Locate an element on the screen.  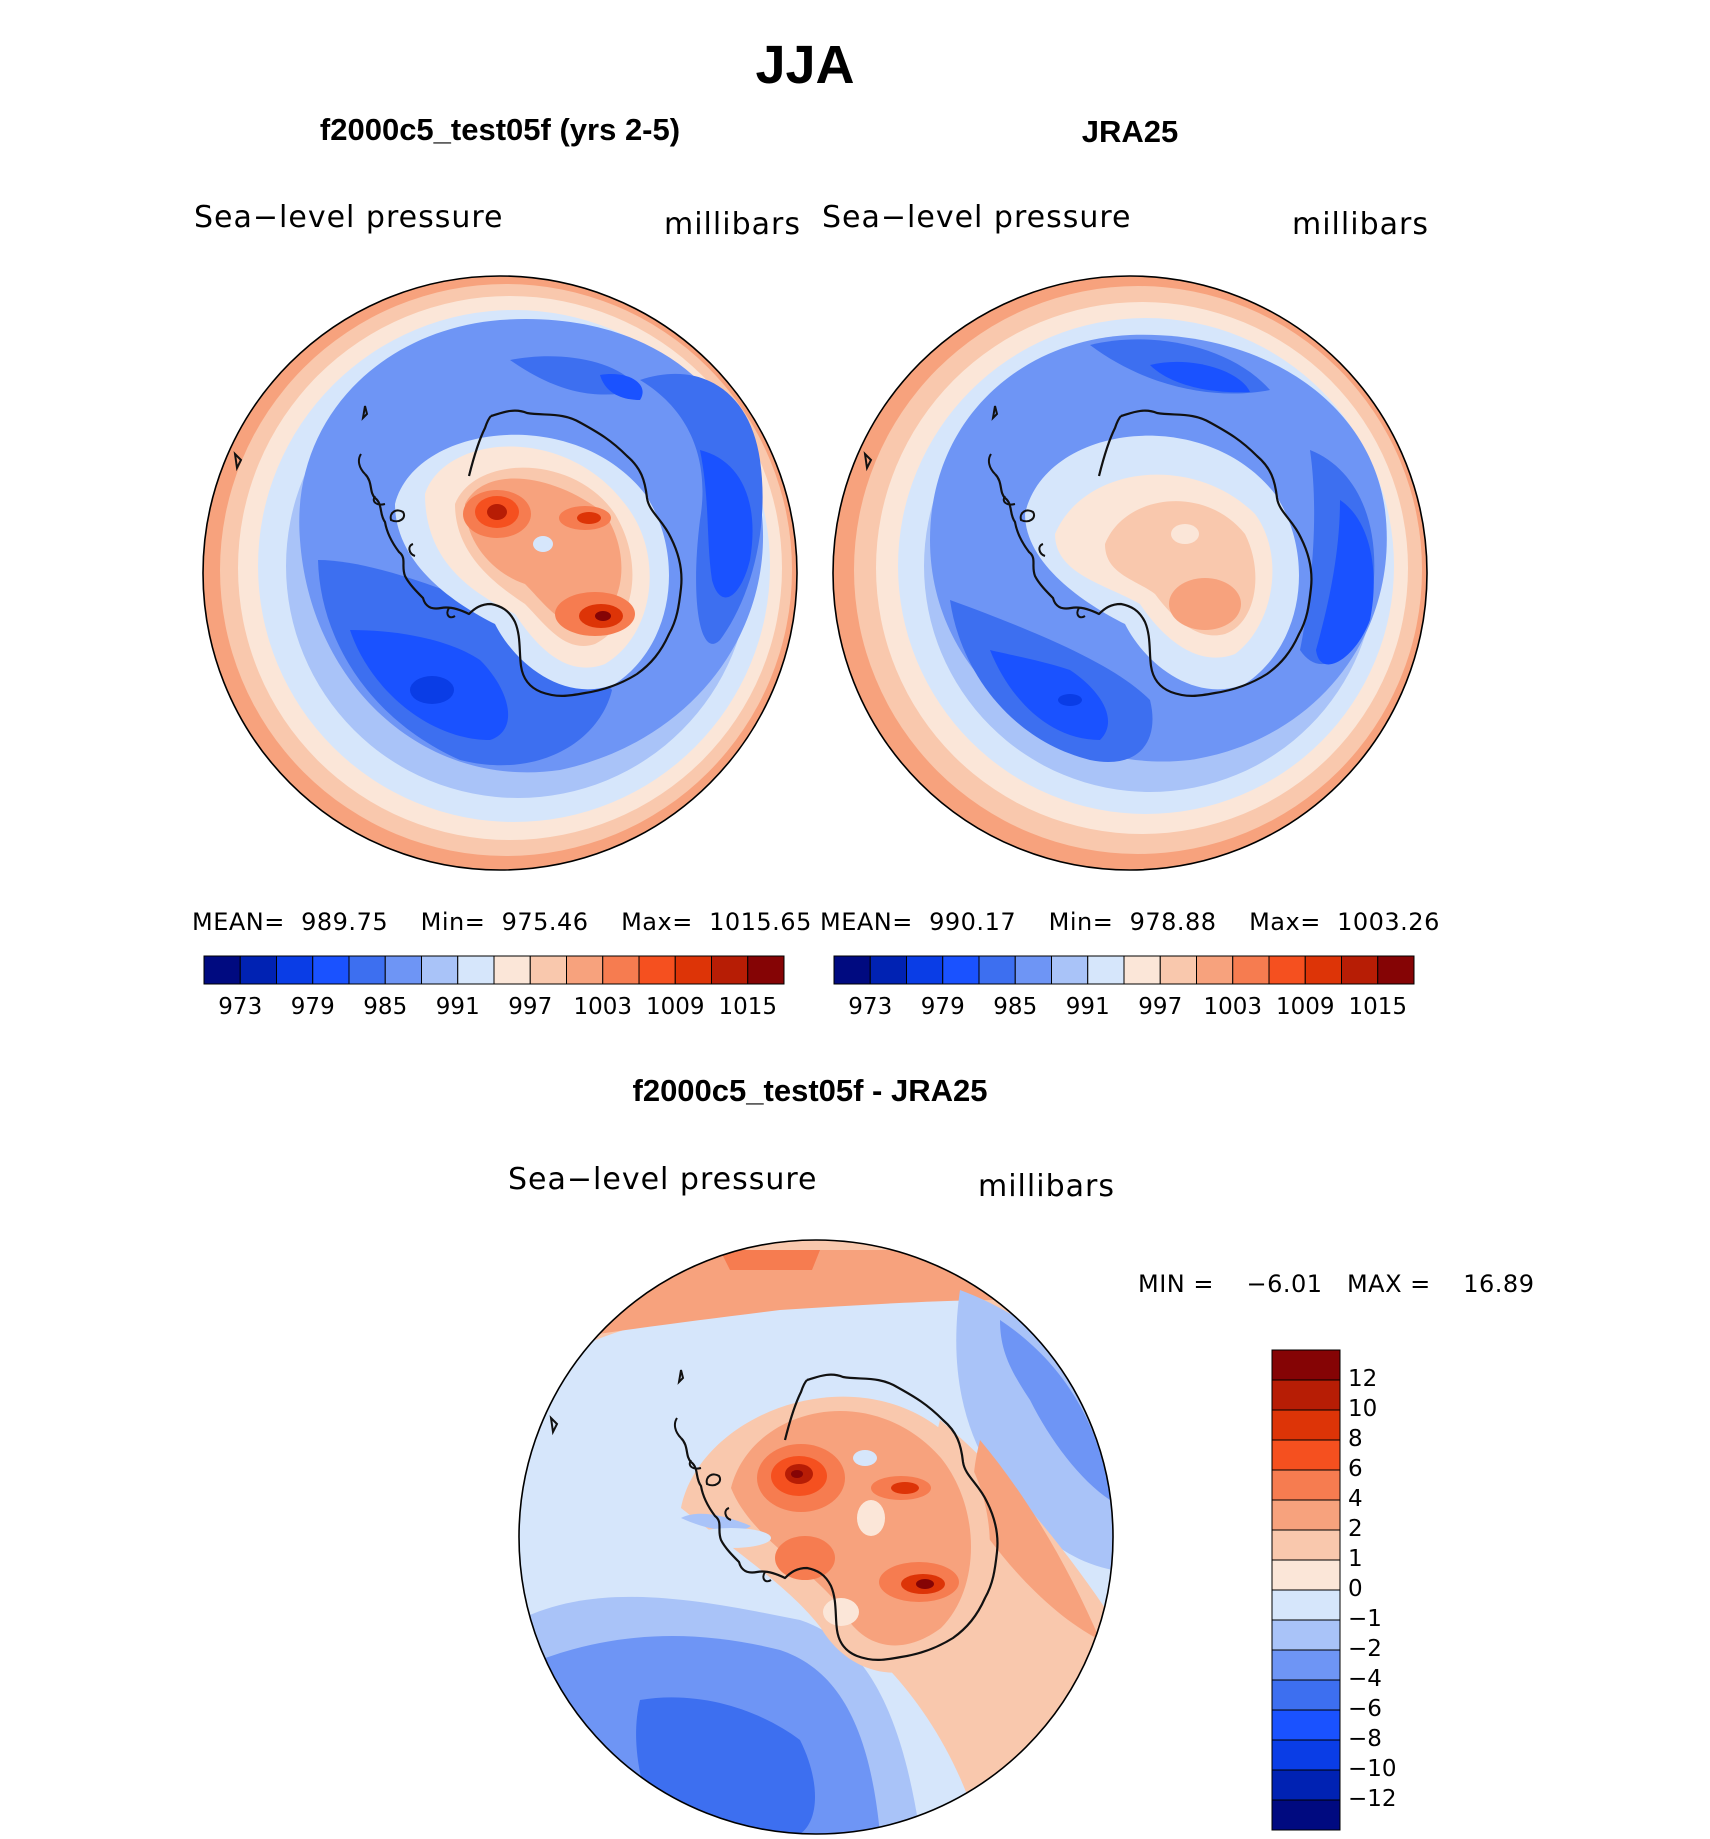
colorbar-tick-label: 1 is located at coordinates (1355, 1559).